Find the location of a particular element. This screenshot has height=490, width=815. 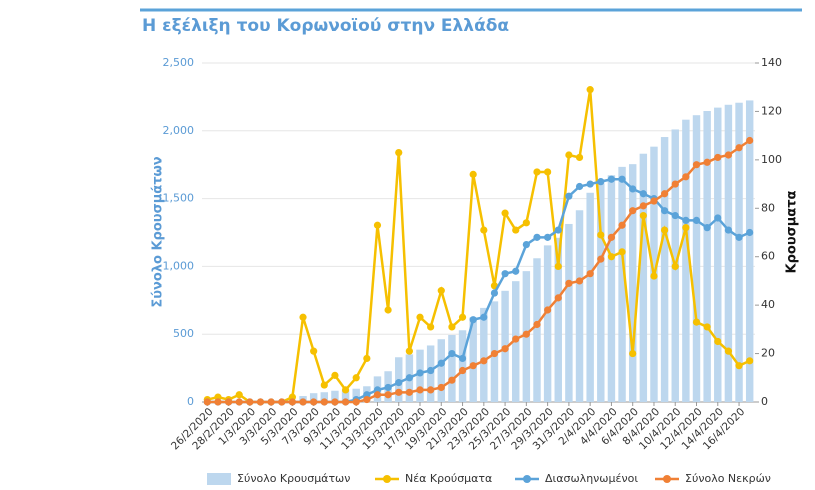

legend-label: Σύνολο Κρουσμάτων is located at coordinates (293, 478).